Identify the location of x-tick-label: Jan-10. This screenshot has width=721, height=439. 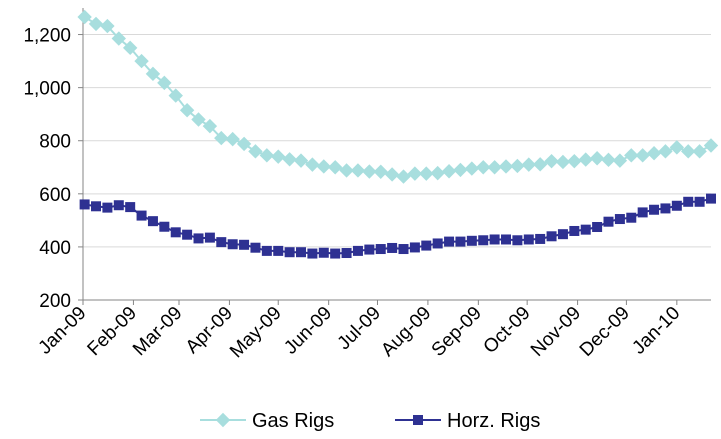
(656, 331).